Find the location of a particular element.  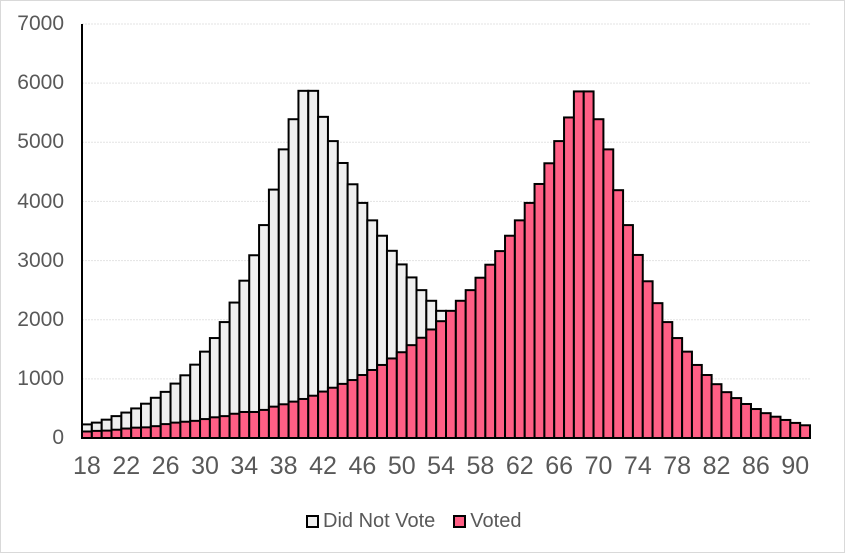

x-tick-label: 86 is located at coordinates (755, 466).